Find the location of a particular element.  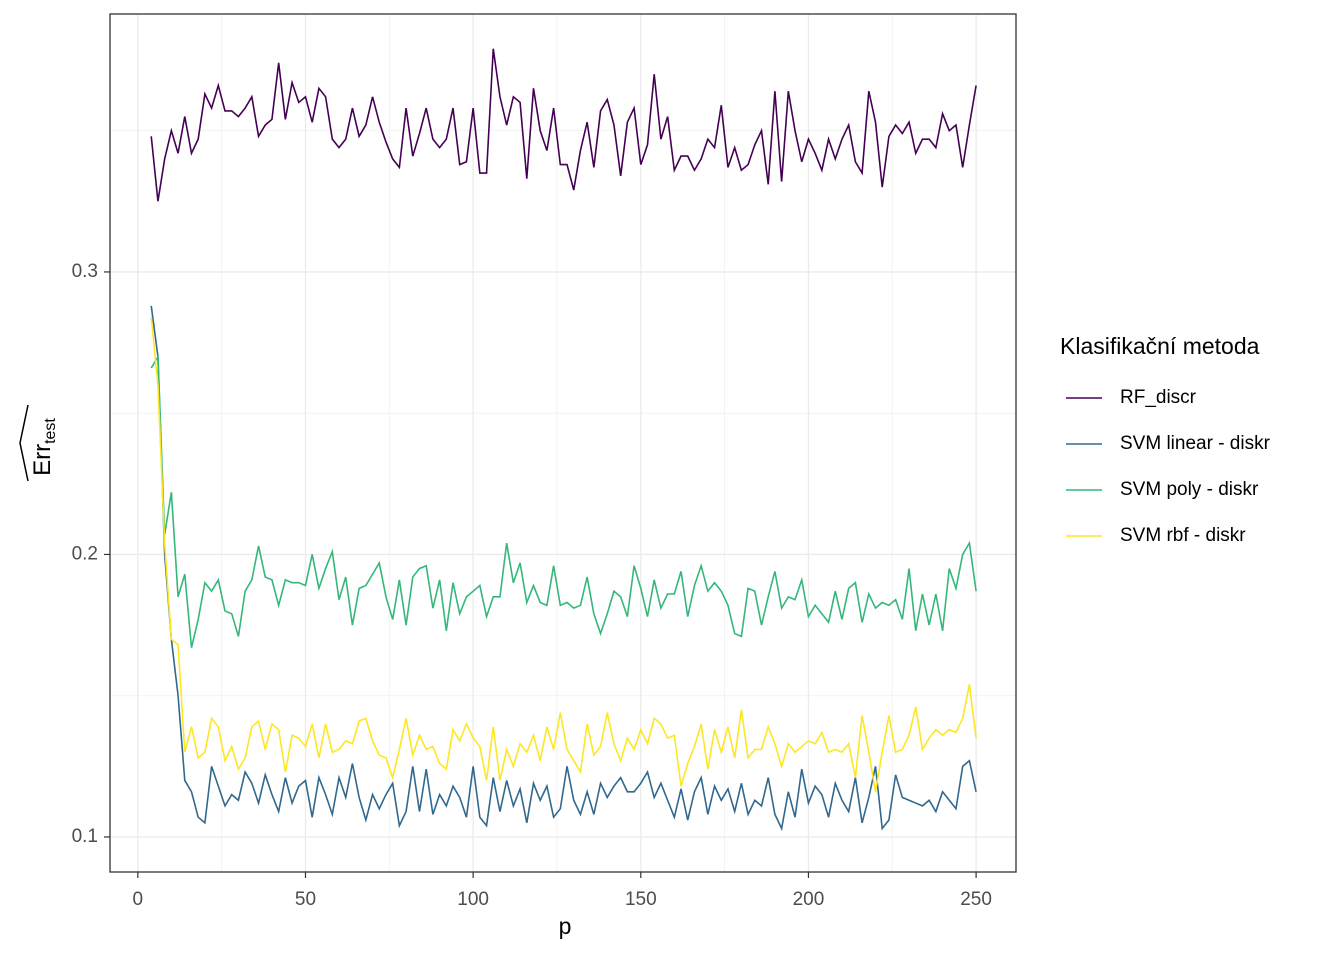

x-tick-label: 0 is located at coordinates (138, 899).